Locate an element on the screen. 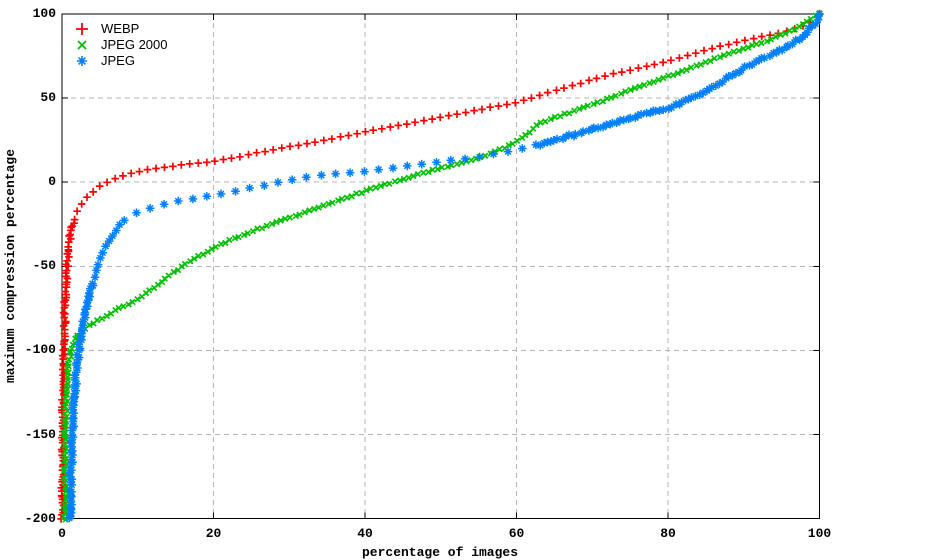  y-tick-label: -200 is located at coordinates (40, 518).